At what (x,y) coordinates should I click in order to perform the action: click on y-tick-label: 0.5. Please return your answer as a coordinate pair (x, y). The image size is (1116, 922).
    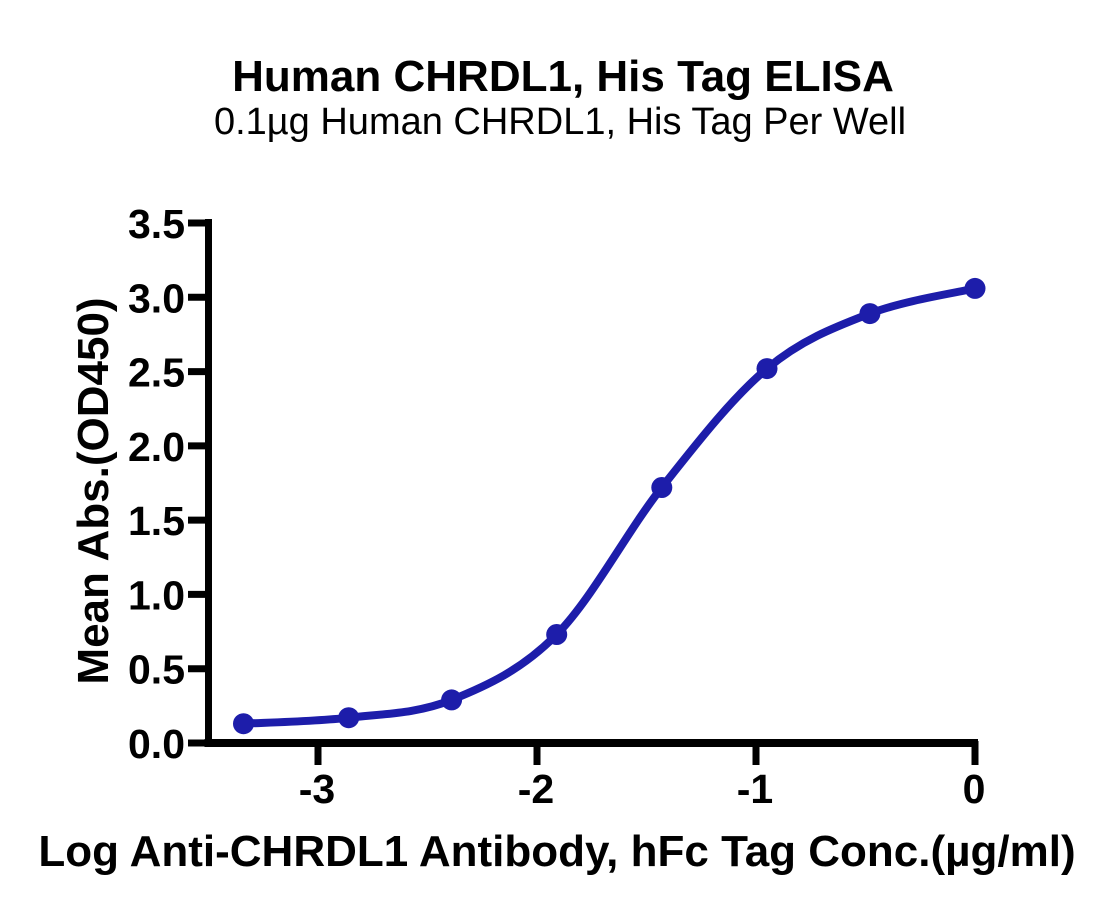
    Looking at the image, I should click on (156, 670).